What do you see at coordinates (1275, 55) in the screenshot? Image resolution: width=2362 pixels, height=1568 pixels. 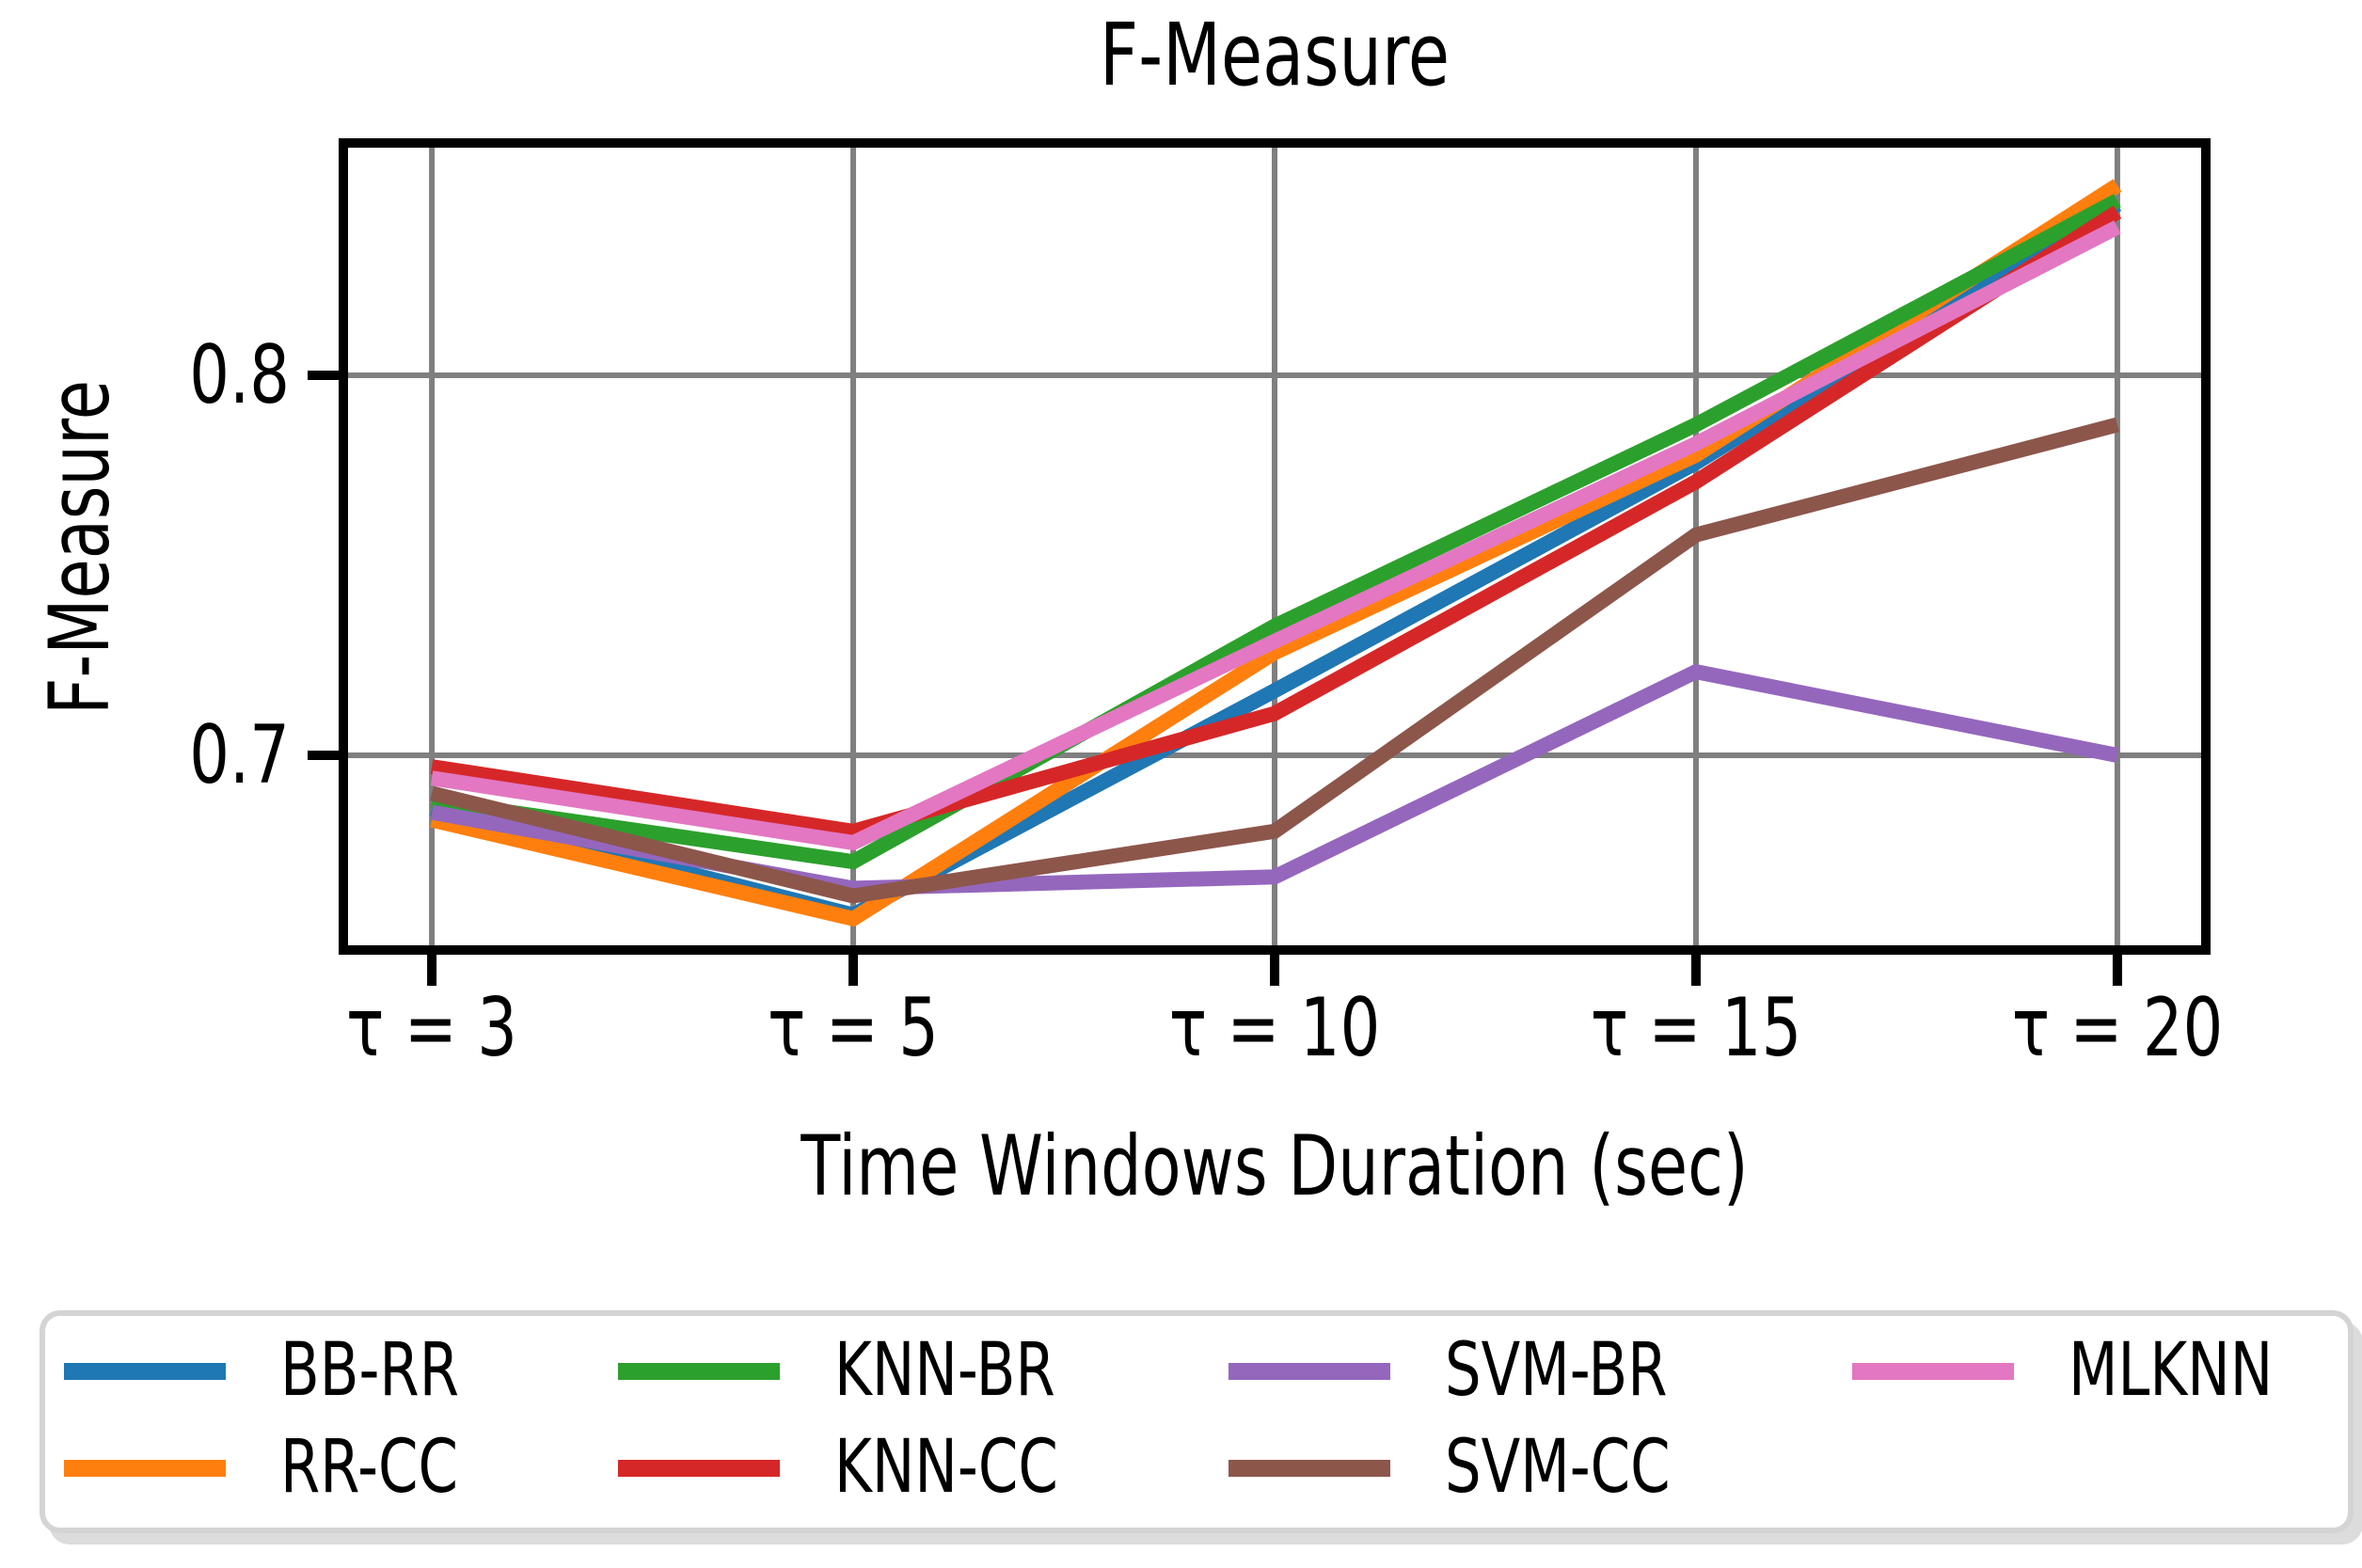 I see `chart-title: F-Measure` at bounding box center [1275, 55].